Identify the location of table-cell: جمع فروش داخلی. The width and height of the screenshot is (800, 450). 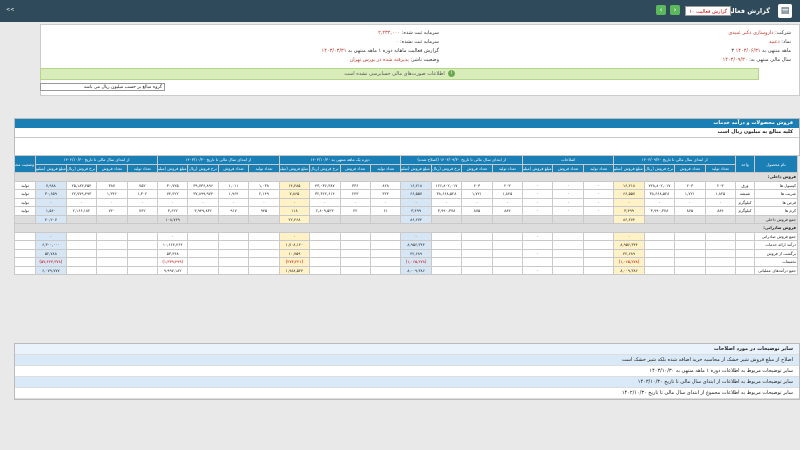
(776, 219).